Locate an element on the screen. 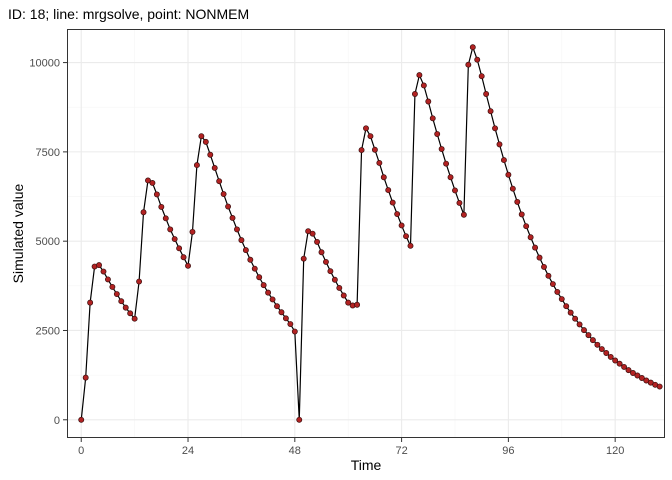 The image size is (672, 480). x-tick-label: 24 is located at coordinates (188, 451).